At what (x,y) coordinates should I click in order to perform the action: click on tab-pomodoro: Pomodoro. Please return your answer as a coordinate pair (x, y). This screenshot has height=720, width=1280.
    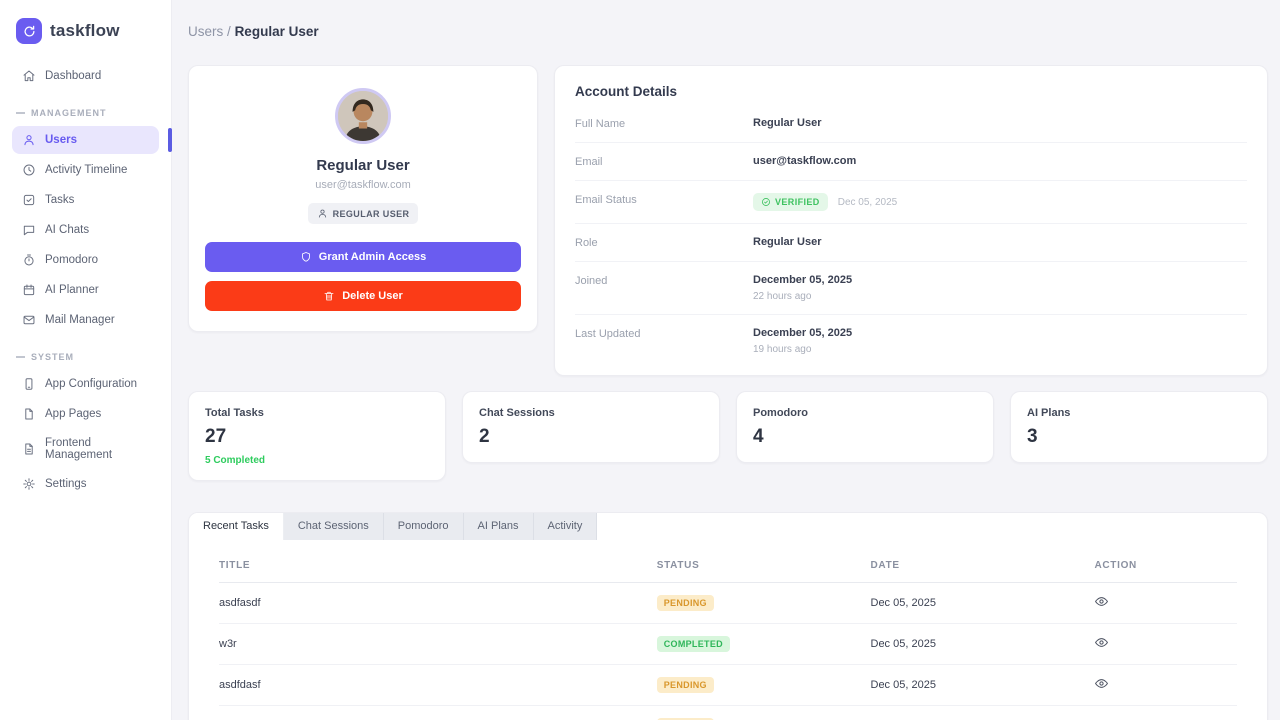
    Looking at the image, I should click on (423, 526).